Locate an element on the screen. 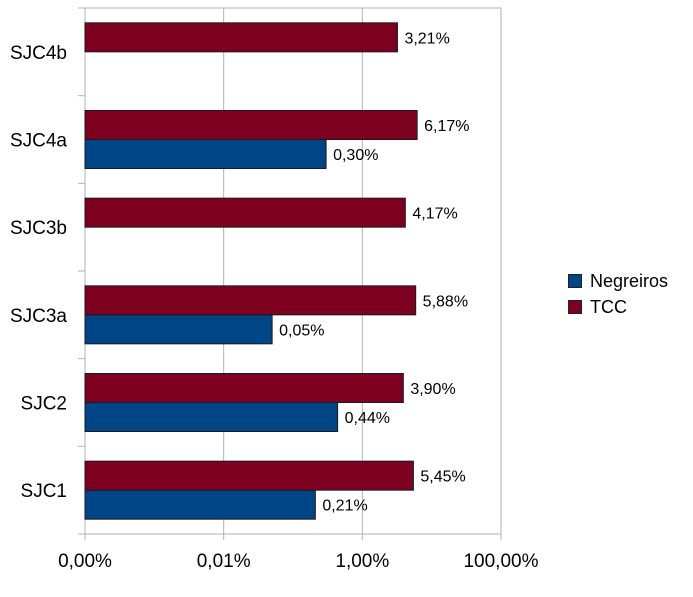  legend-item-tcc: TCC is located at coordinates (618, 307).